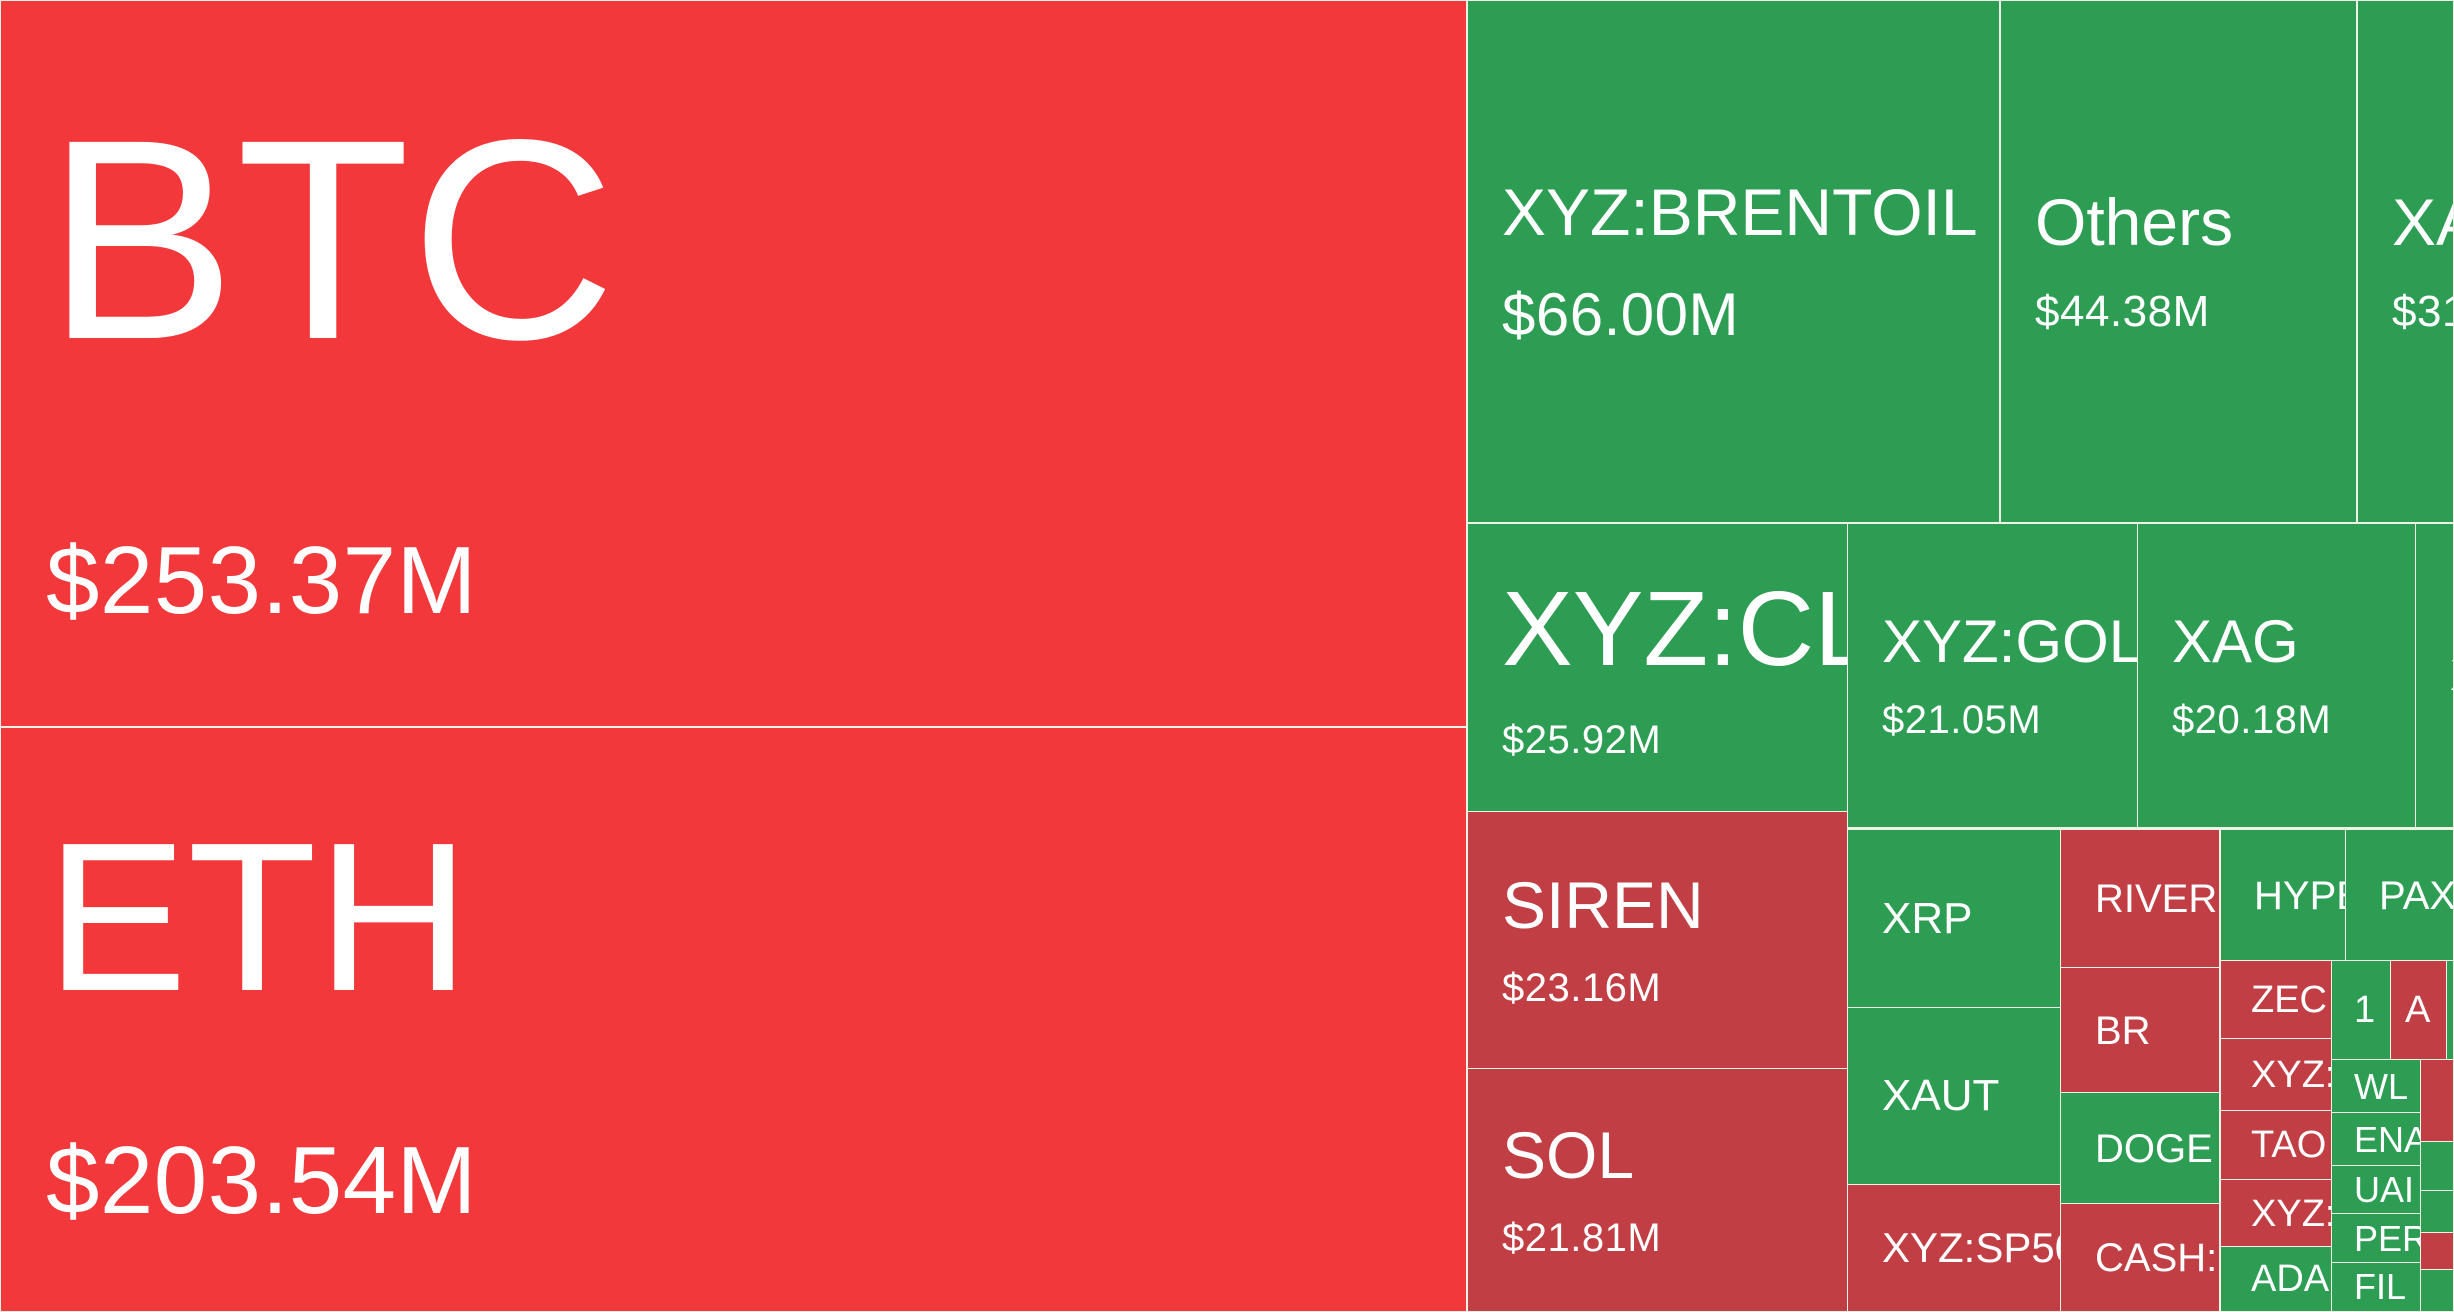 The width and height of the screenshot is (2454, 1312). Describe the element at coordinates (2381, 1086) in the screenshot. I see `tile-label: WL` at that location.